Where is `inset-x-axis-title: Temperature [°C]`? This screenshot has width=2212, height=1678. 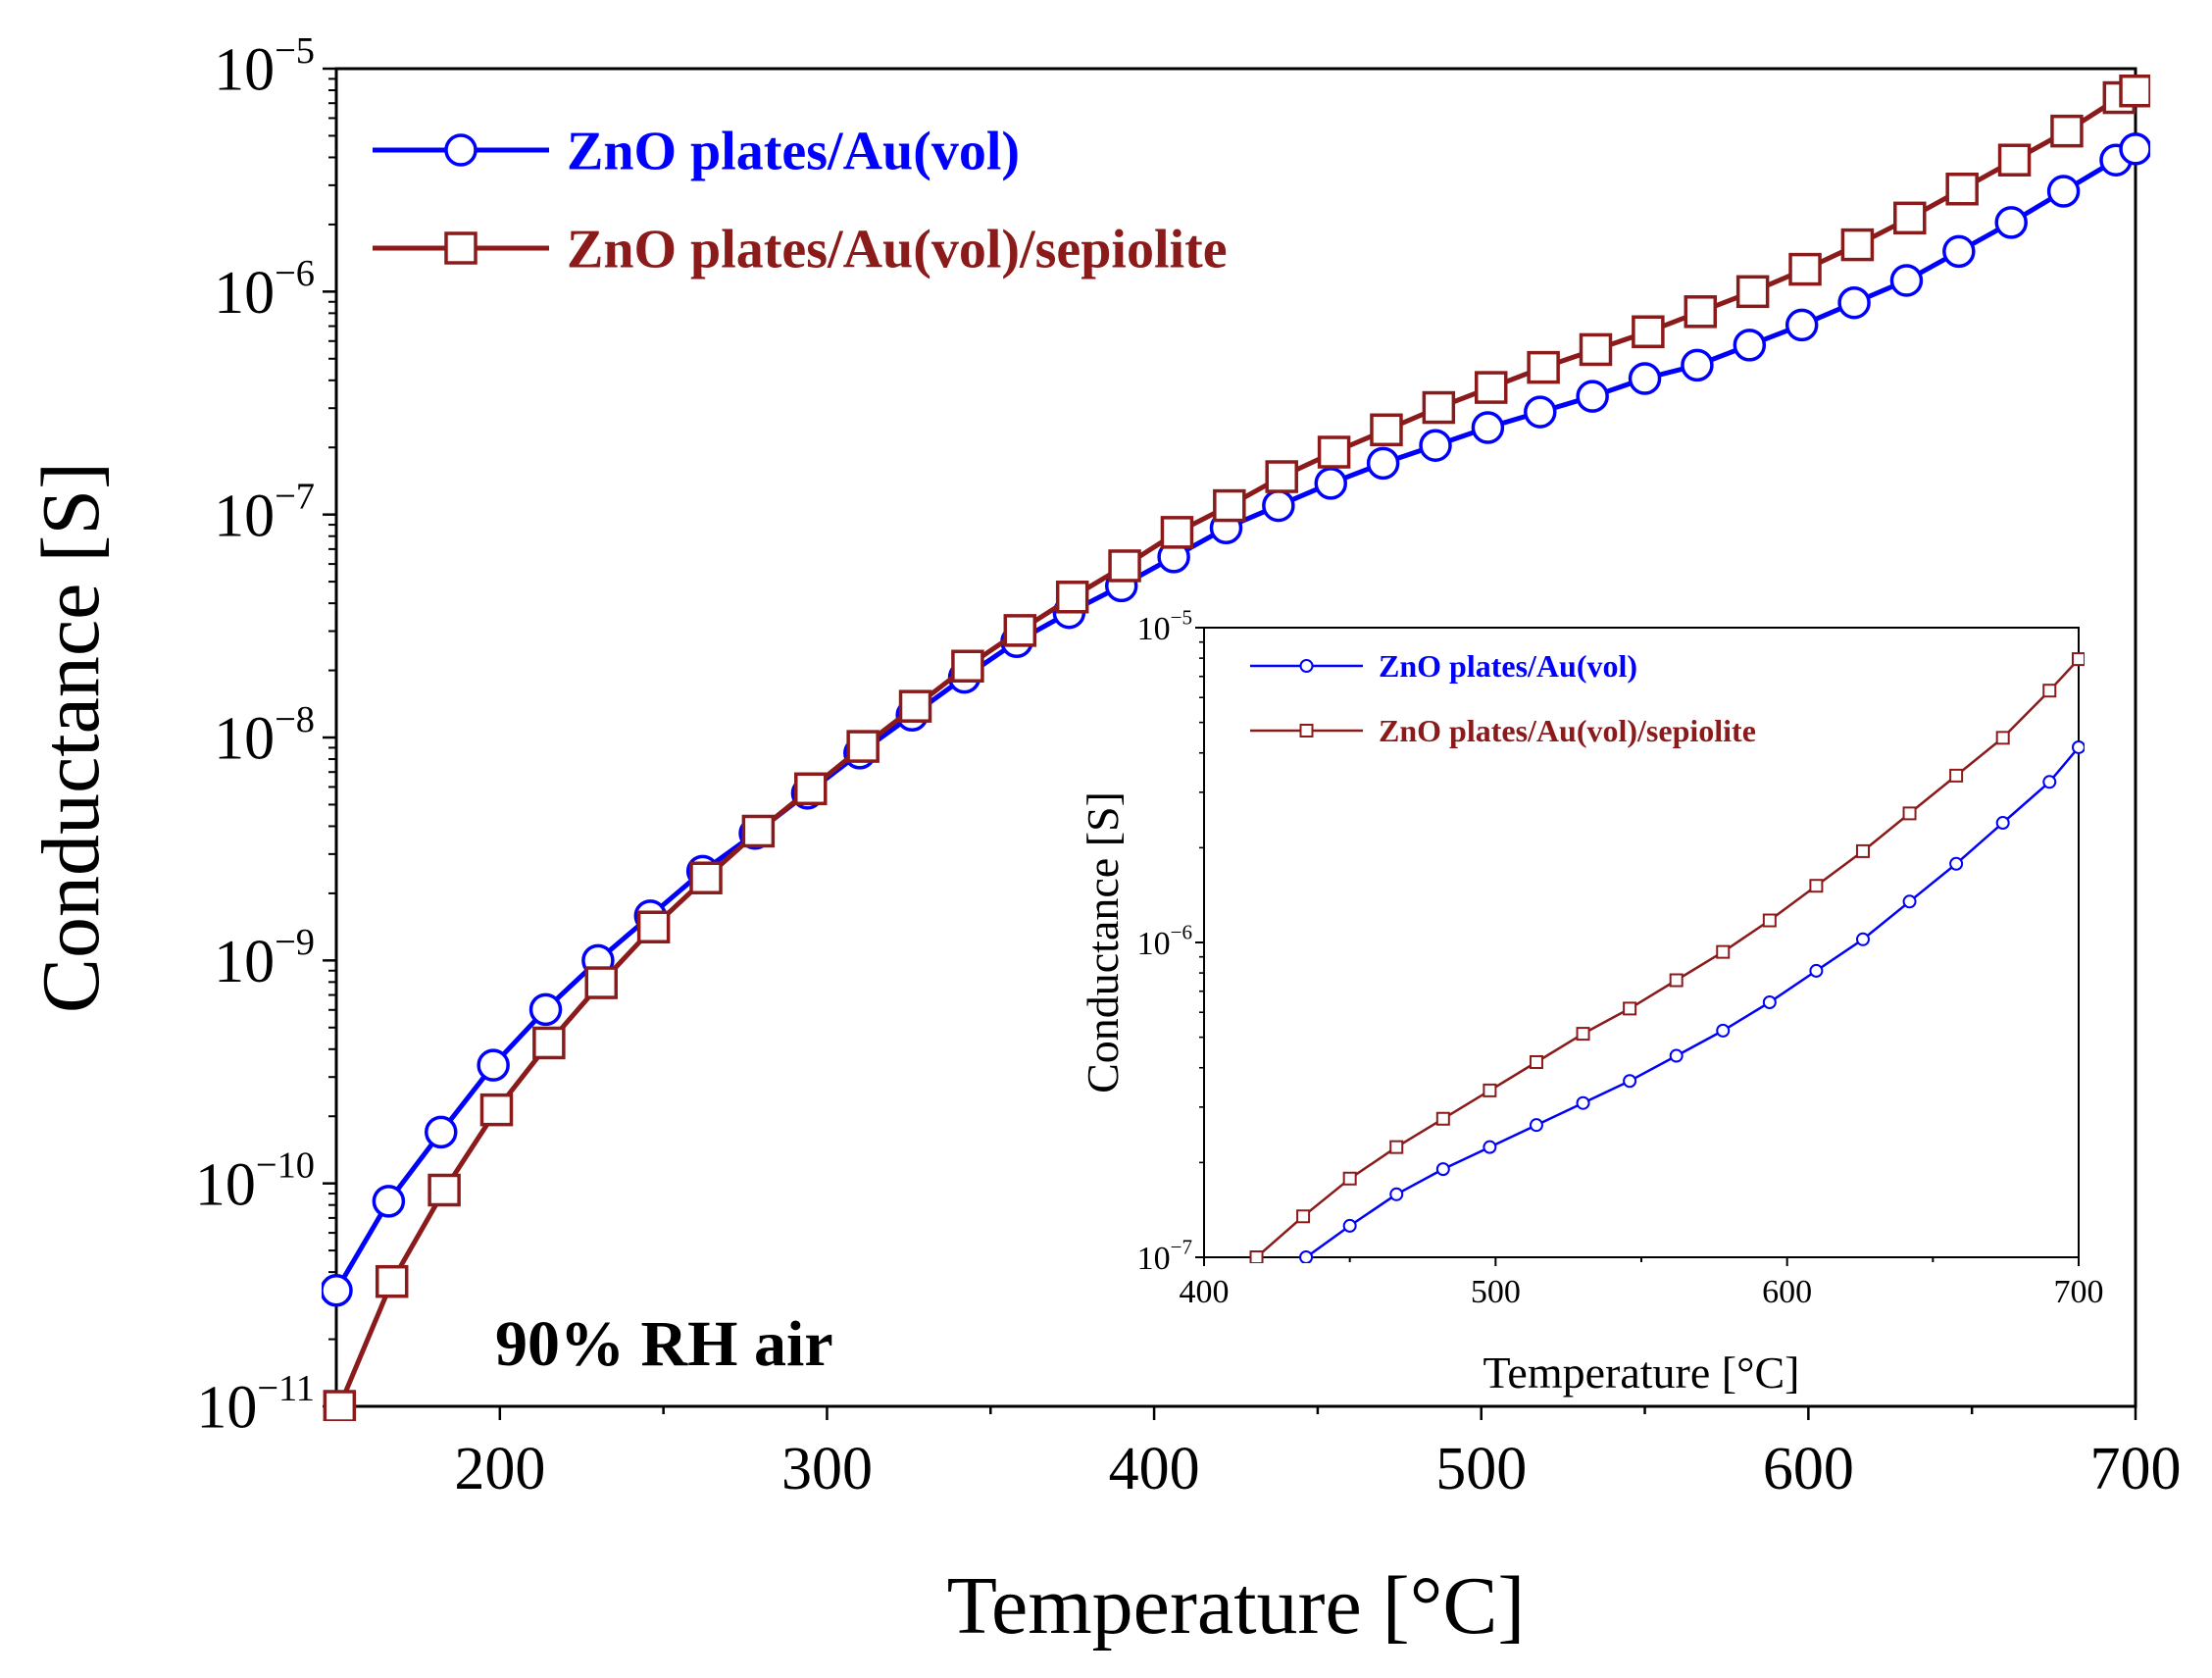
inset-x-axis-title: Temperature [°C] is located at coordinates (1641, 1372).